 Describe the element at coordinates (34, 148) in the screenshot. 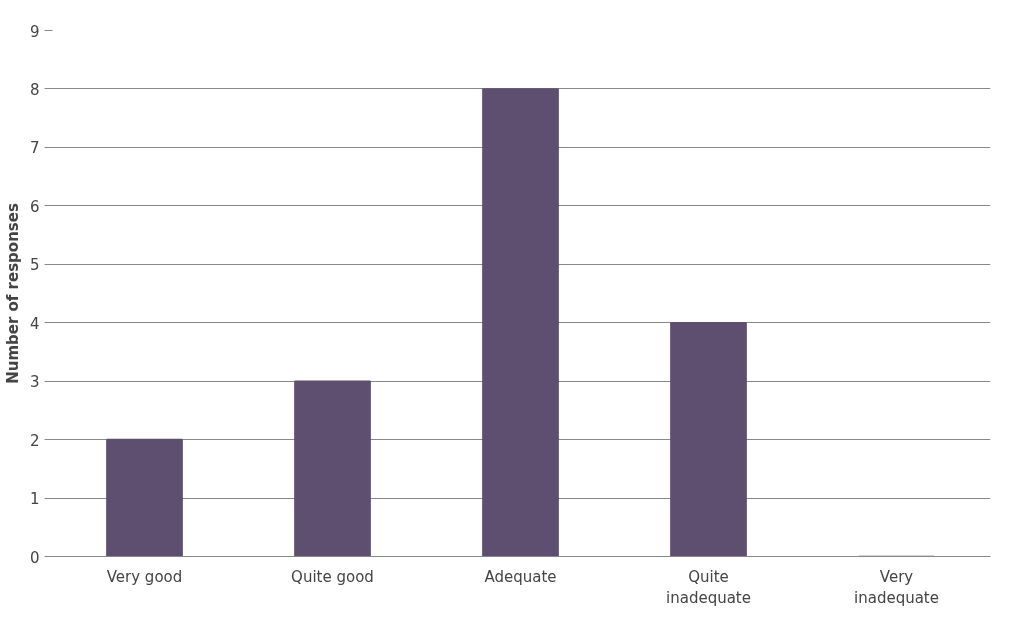

I see `y-tick-label: 7` at that location.